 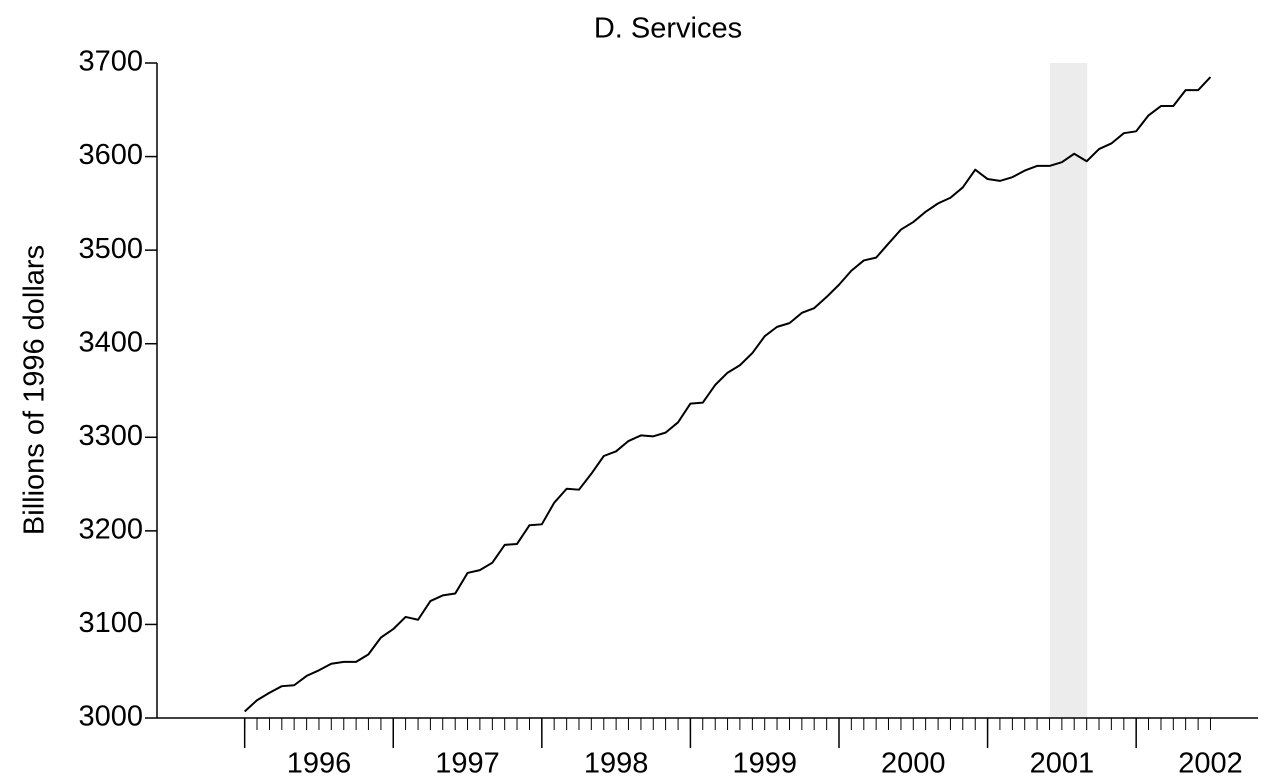 I want to click on y-tick-label: 3200, so click(x=110, y=530).